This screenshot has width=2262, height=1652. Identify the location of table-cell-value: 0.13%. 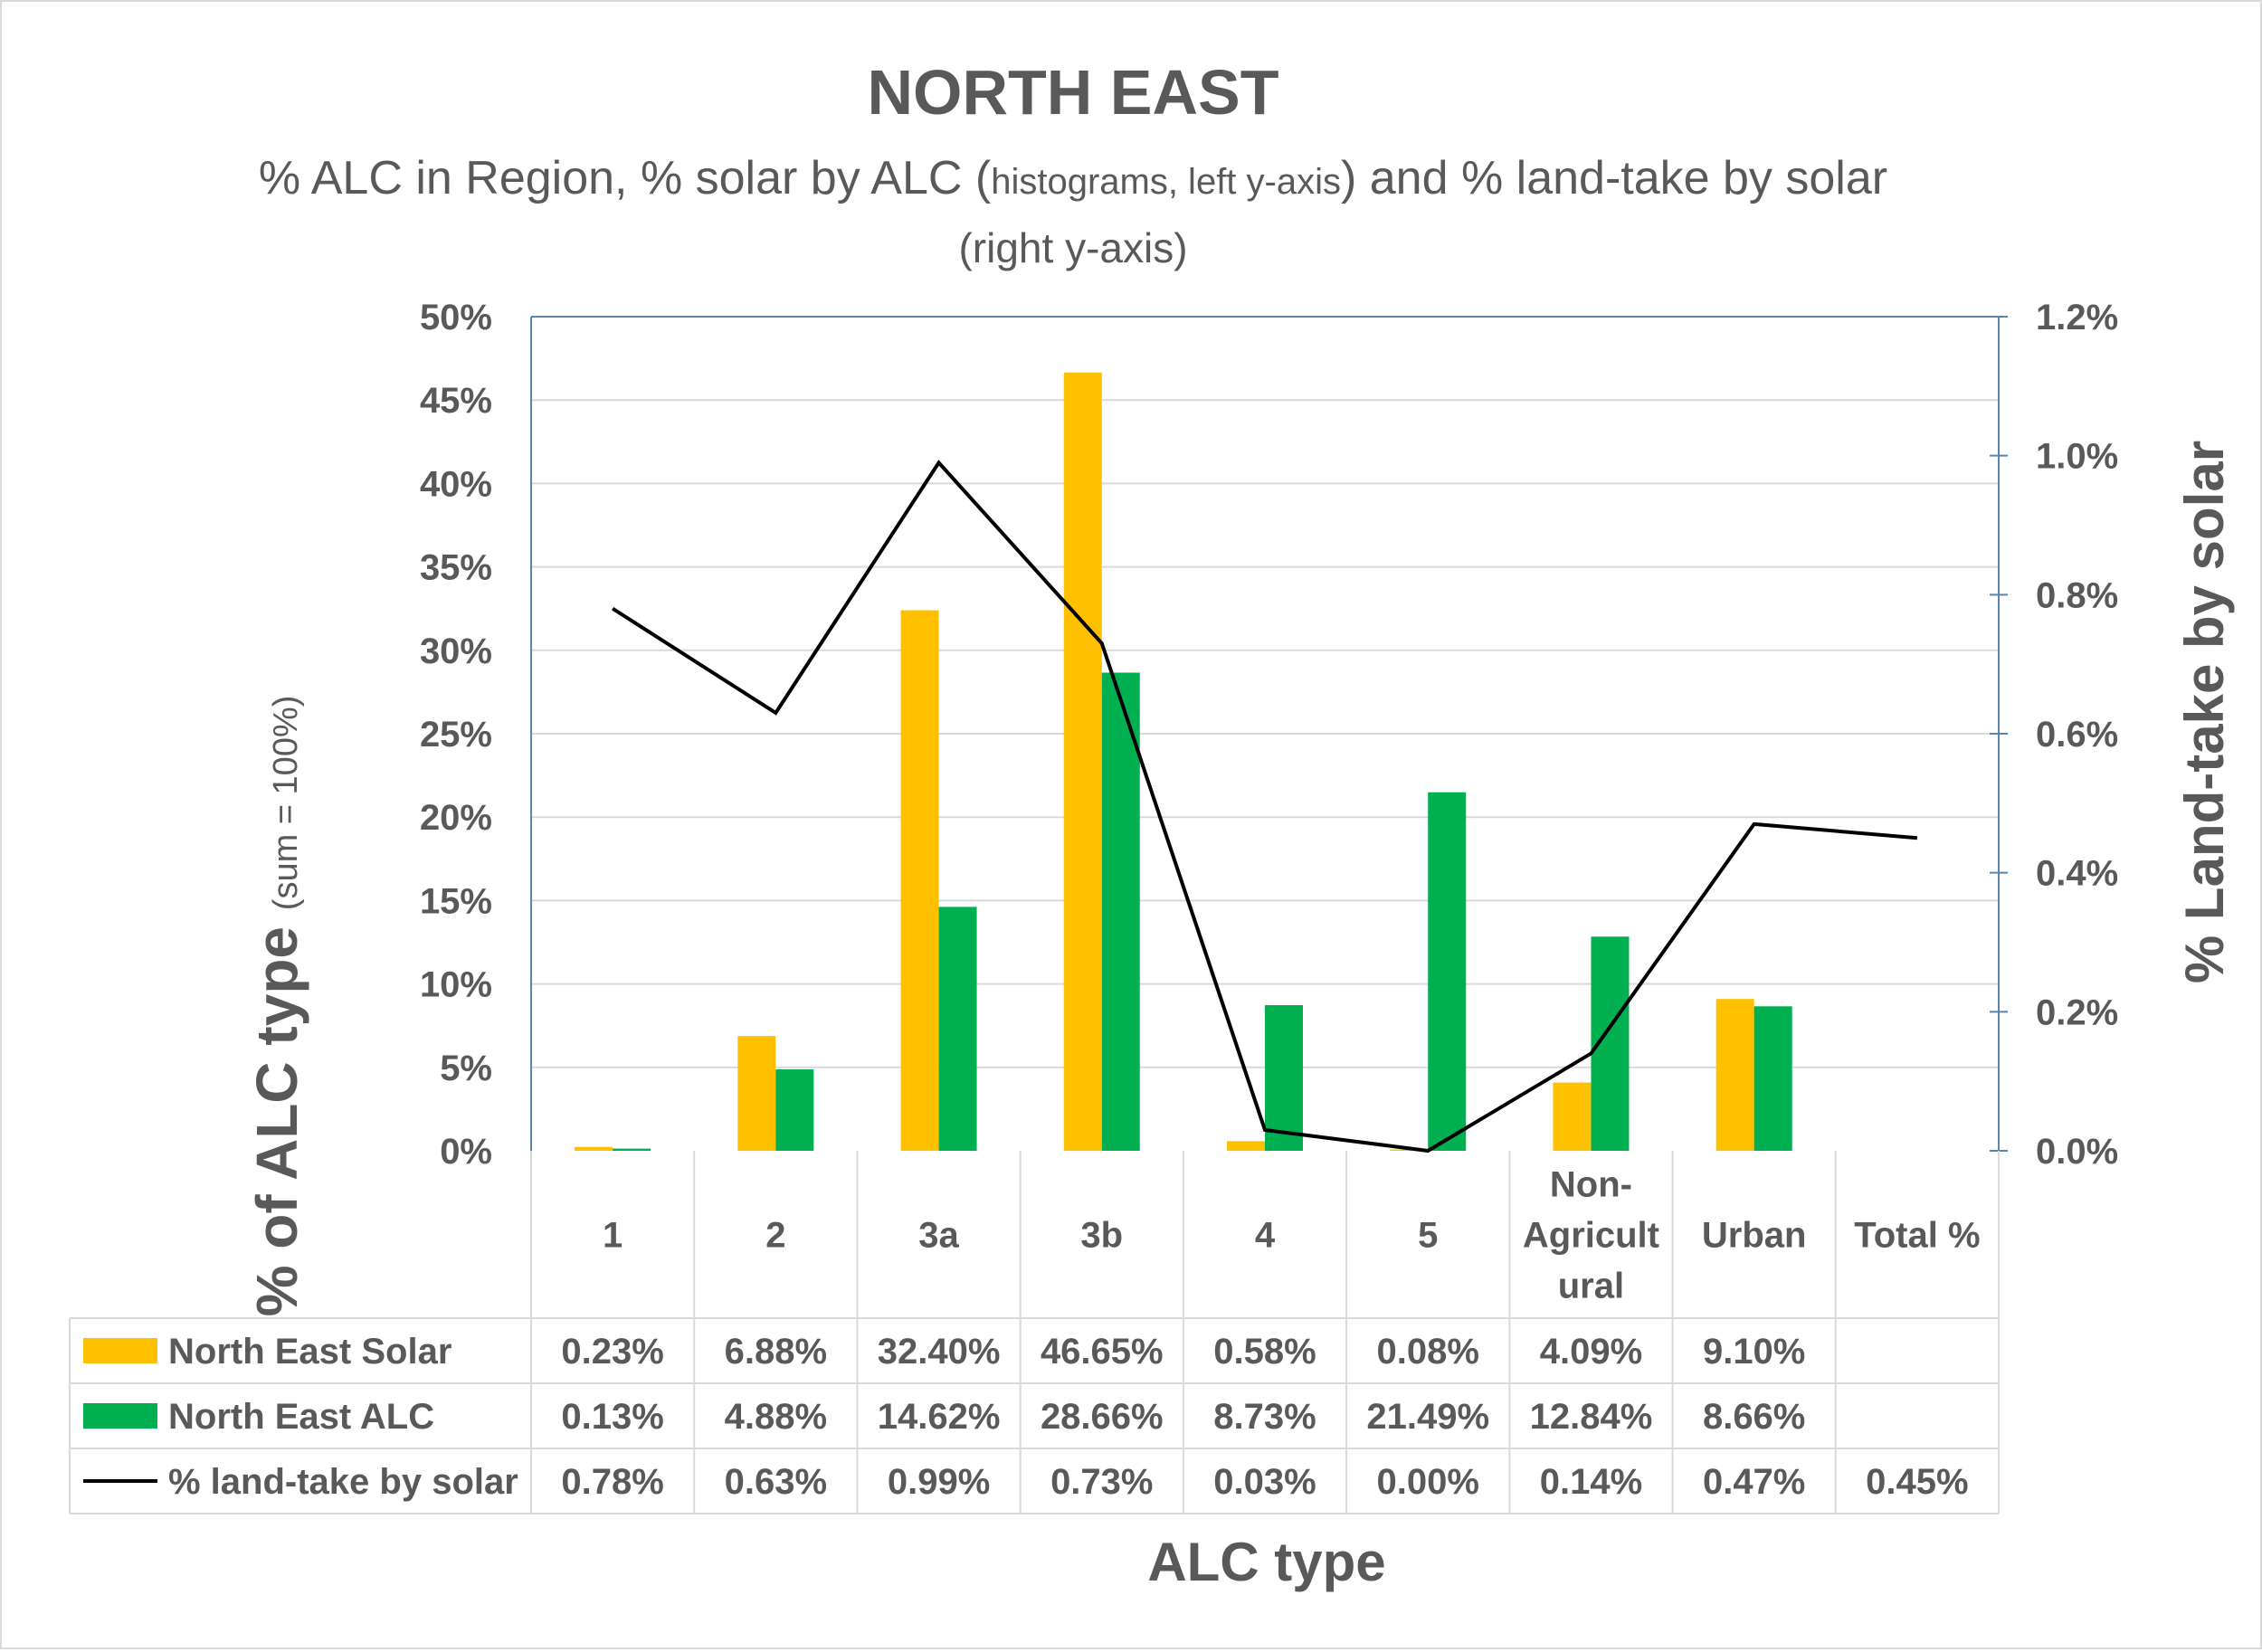
(612, 1417).